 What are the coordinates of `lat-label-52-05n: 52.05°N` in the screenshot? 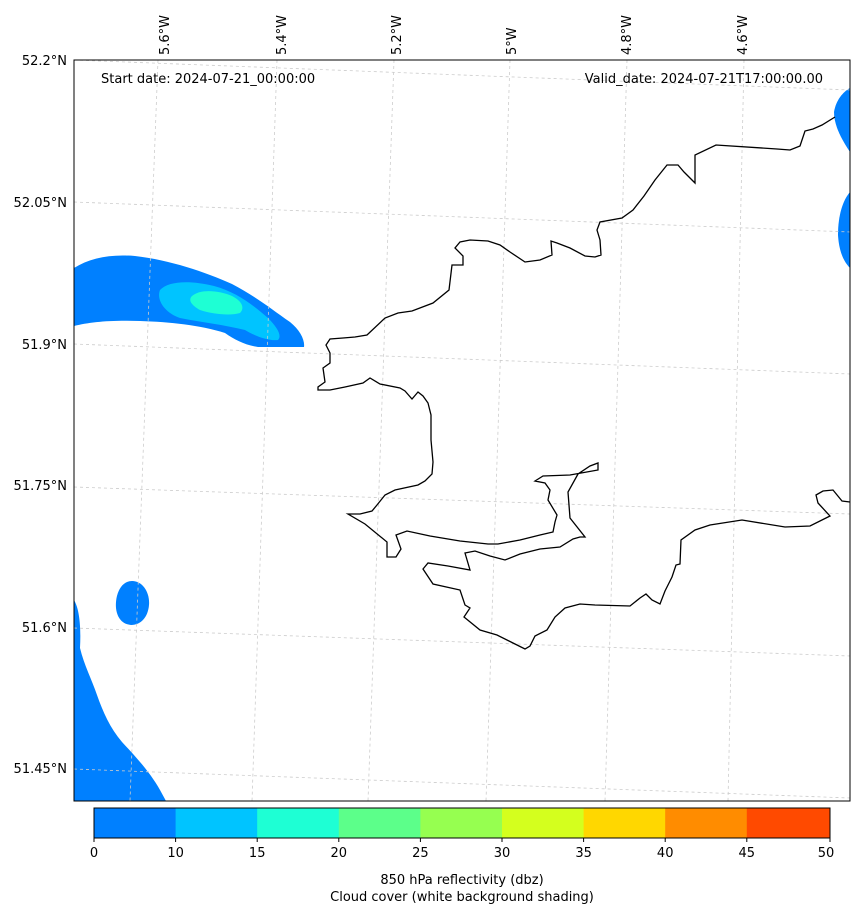 It's located at (40, 203).